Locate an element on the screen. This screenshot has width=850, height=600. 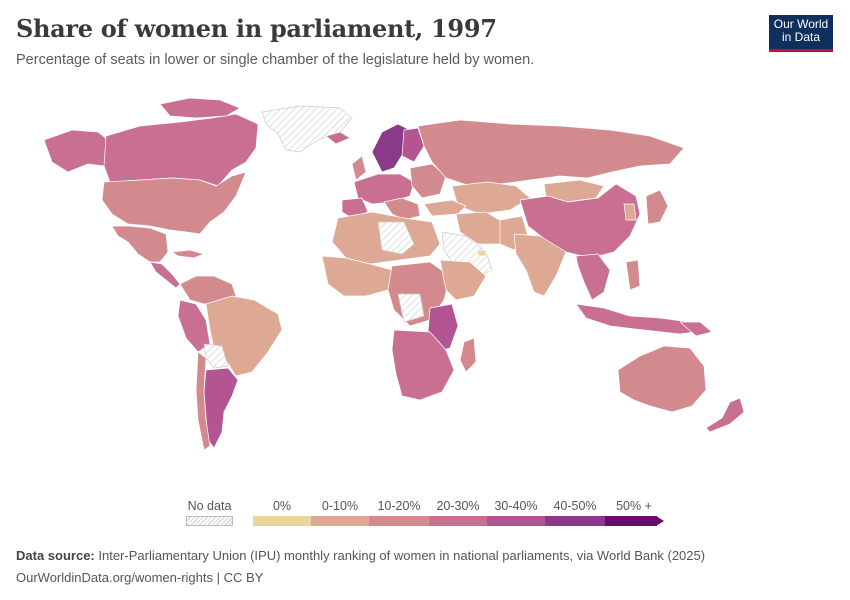
legend-label-1: 0-10% is located at coordinates (340, 506).